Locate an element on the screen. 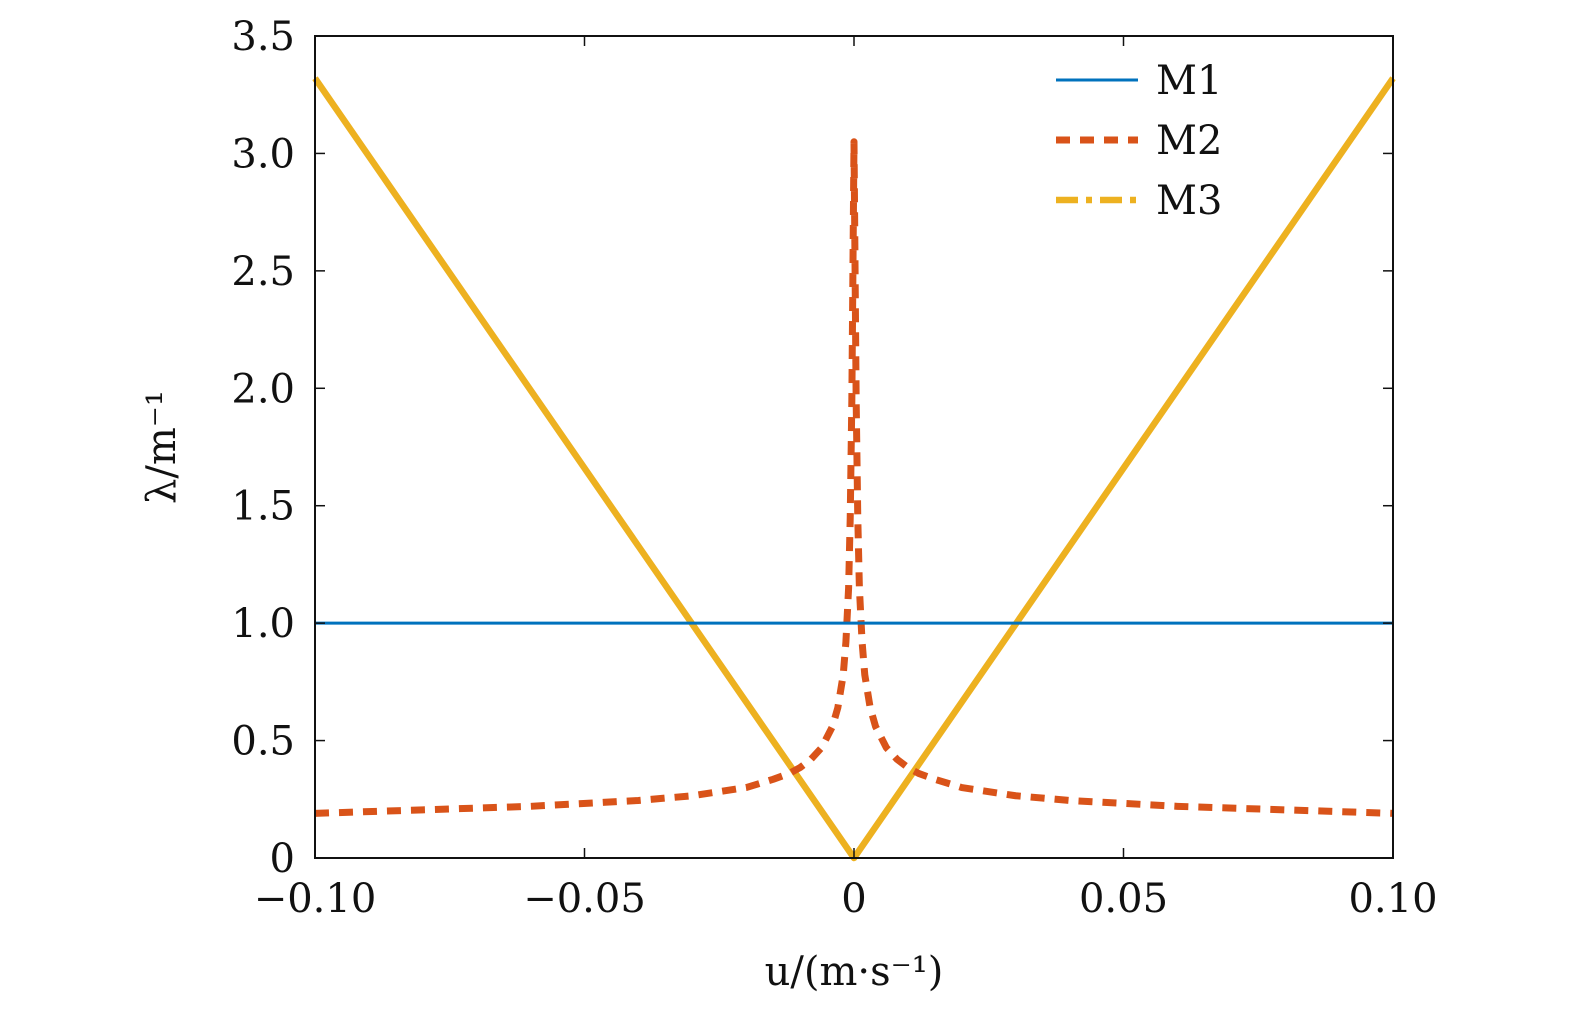  y-tick-label: 0 is located at coordinates (282, 859).